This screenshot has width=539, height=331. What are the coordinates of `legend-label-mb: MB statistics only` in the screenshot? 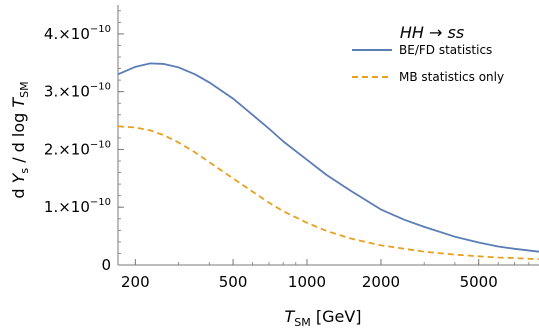 It's located at (451, 77).